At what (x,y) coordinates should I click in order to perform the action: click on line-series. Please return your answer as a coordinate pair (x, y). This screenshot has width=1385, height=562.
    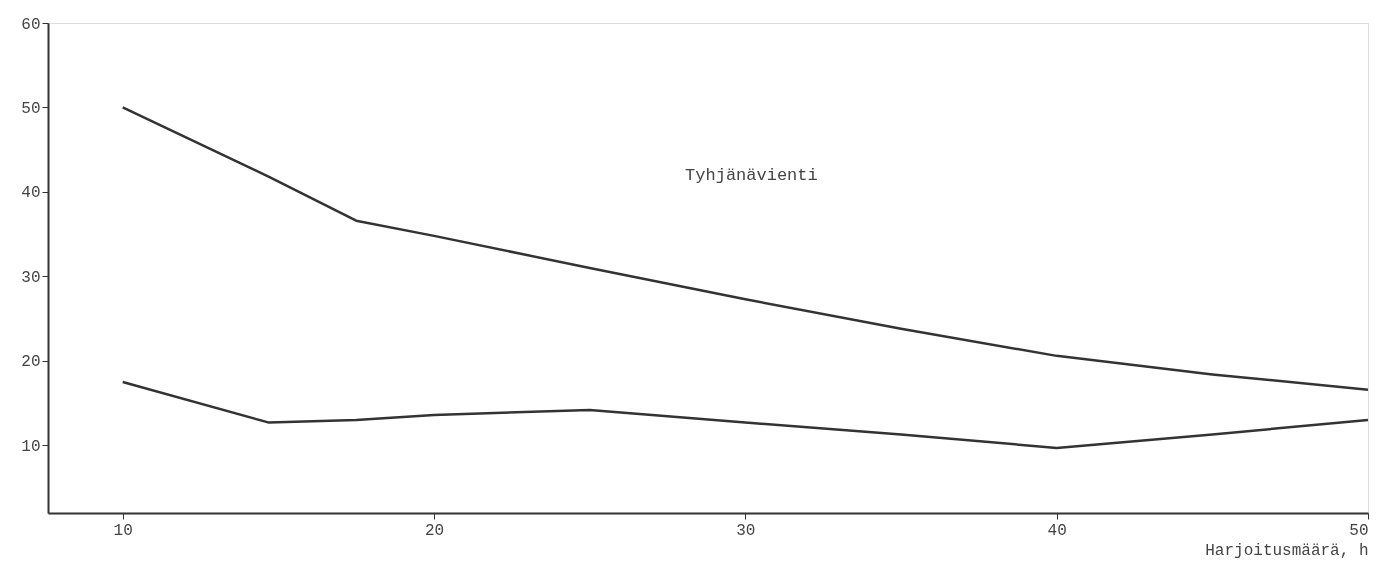
    Looking at the image, I should click on (745, 415).